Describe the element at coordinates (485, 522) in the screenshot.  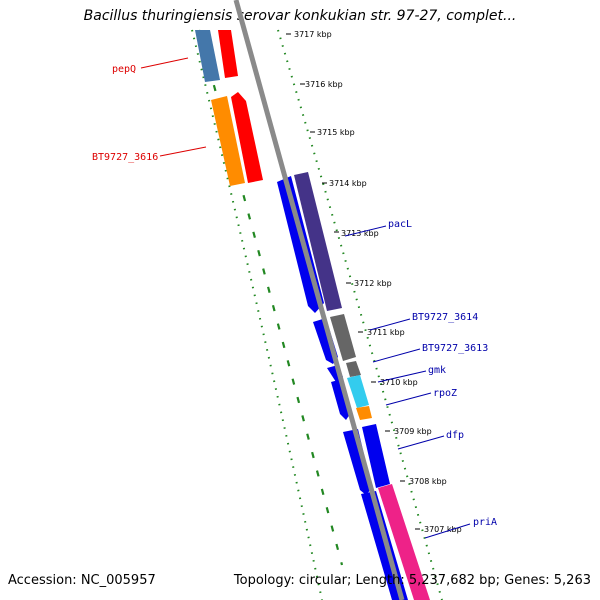
I see `gene-label-priA: priA` at that location.